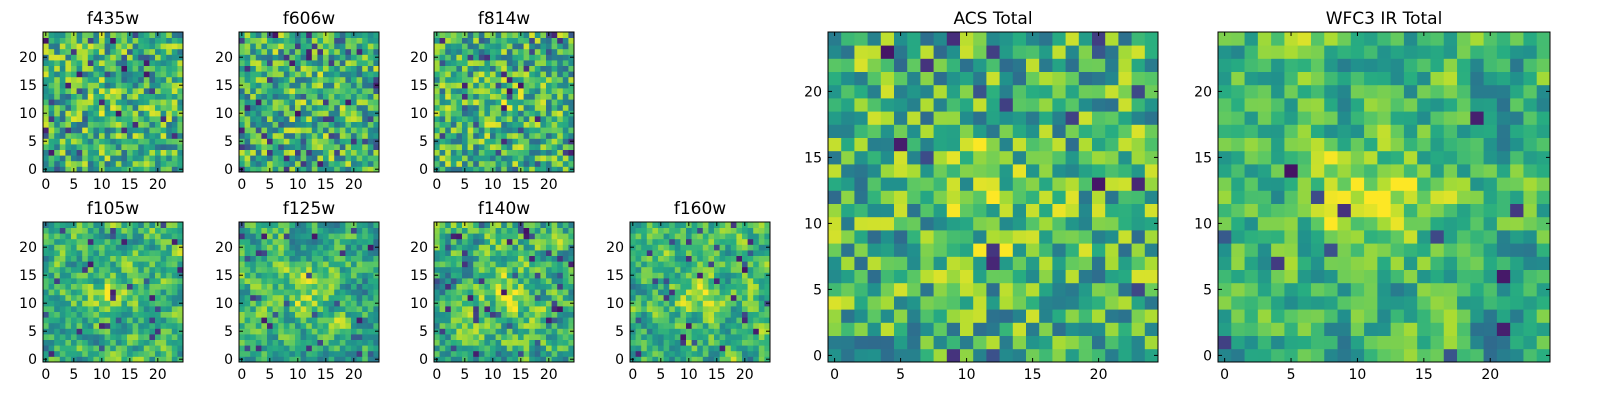 The image size is (1600, 400). What do you see at coordinates (113, 292) in the screenshot?
I see `axes-frame` at bounding box center [113, 292].